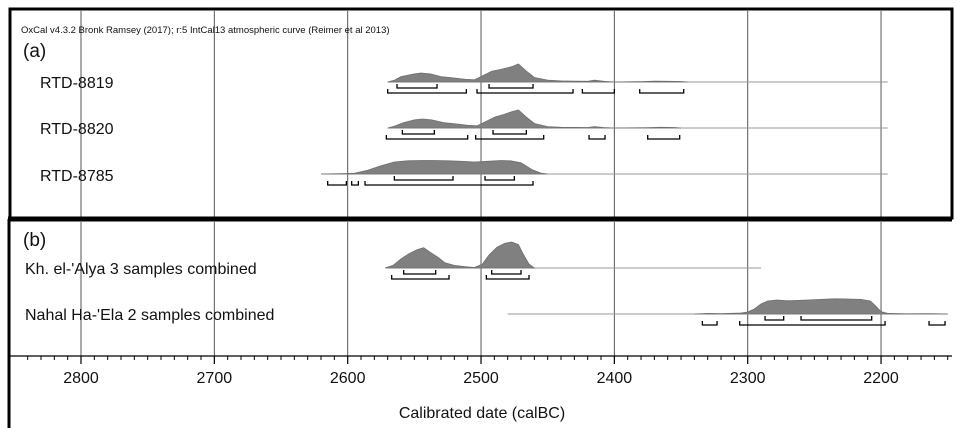 This screenshot has width=956, height=428. What do you see at coordinates (488, 358) in the screenshot?
I see `minor-ticks` at bounding box center [488, 358].